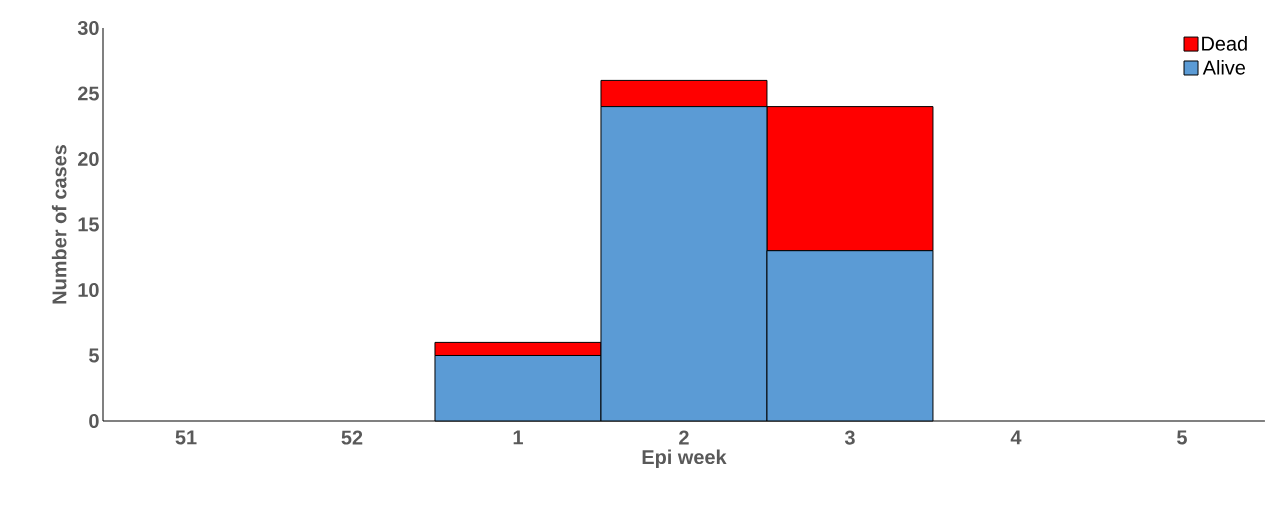 This screenshot has height=510, width=1270. What do you see at coordinates (1224, 67) in the screenshot?
I see `legend-label: Alive` at bounding box center [1224, 67].